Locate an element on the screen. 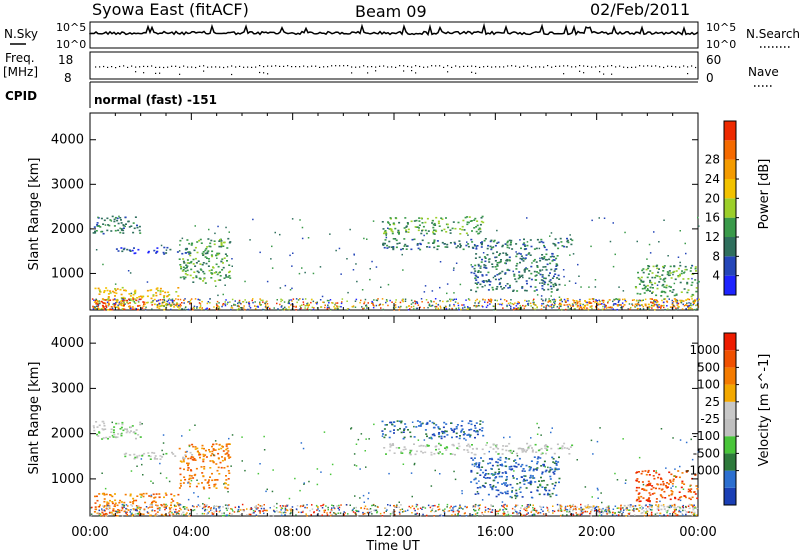 This screenshot has height=554, width=800. power-colorbar-tick-label: 28 is located at coordinates (712, 160).